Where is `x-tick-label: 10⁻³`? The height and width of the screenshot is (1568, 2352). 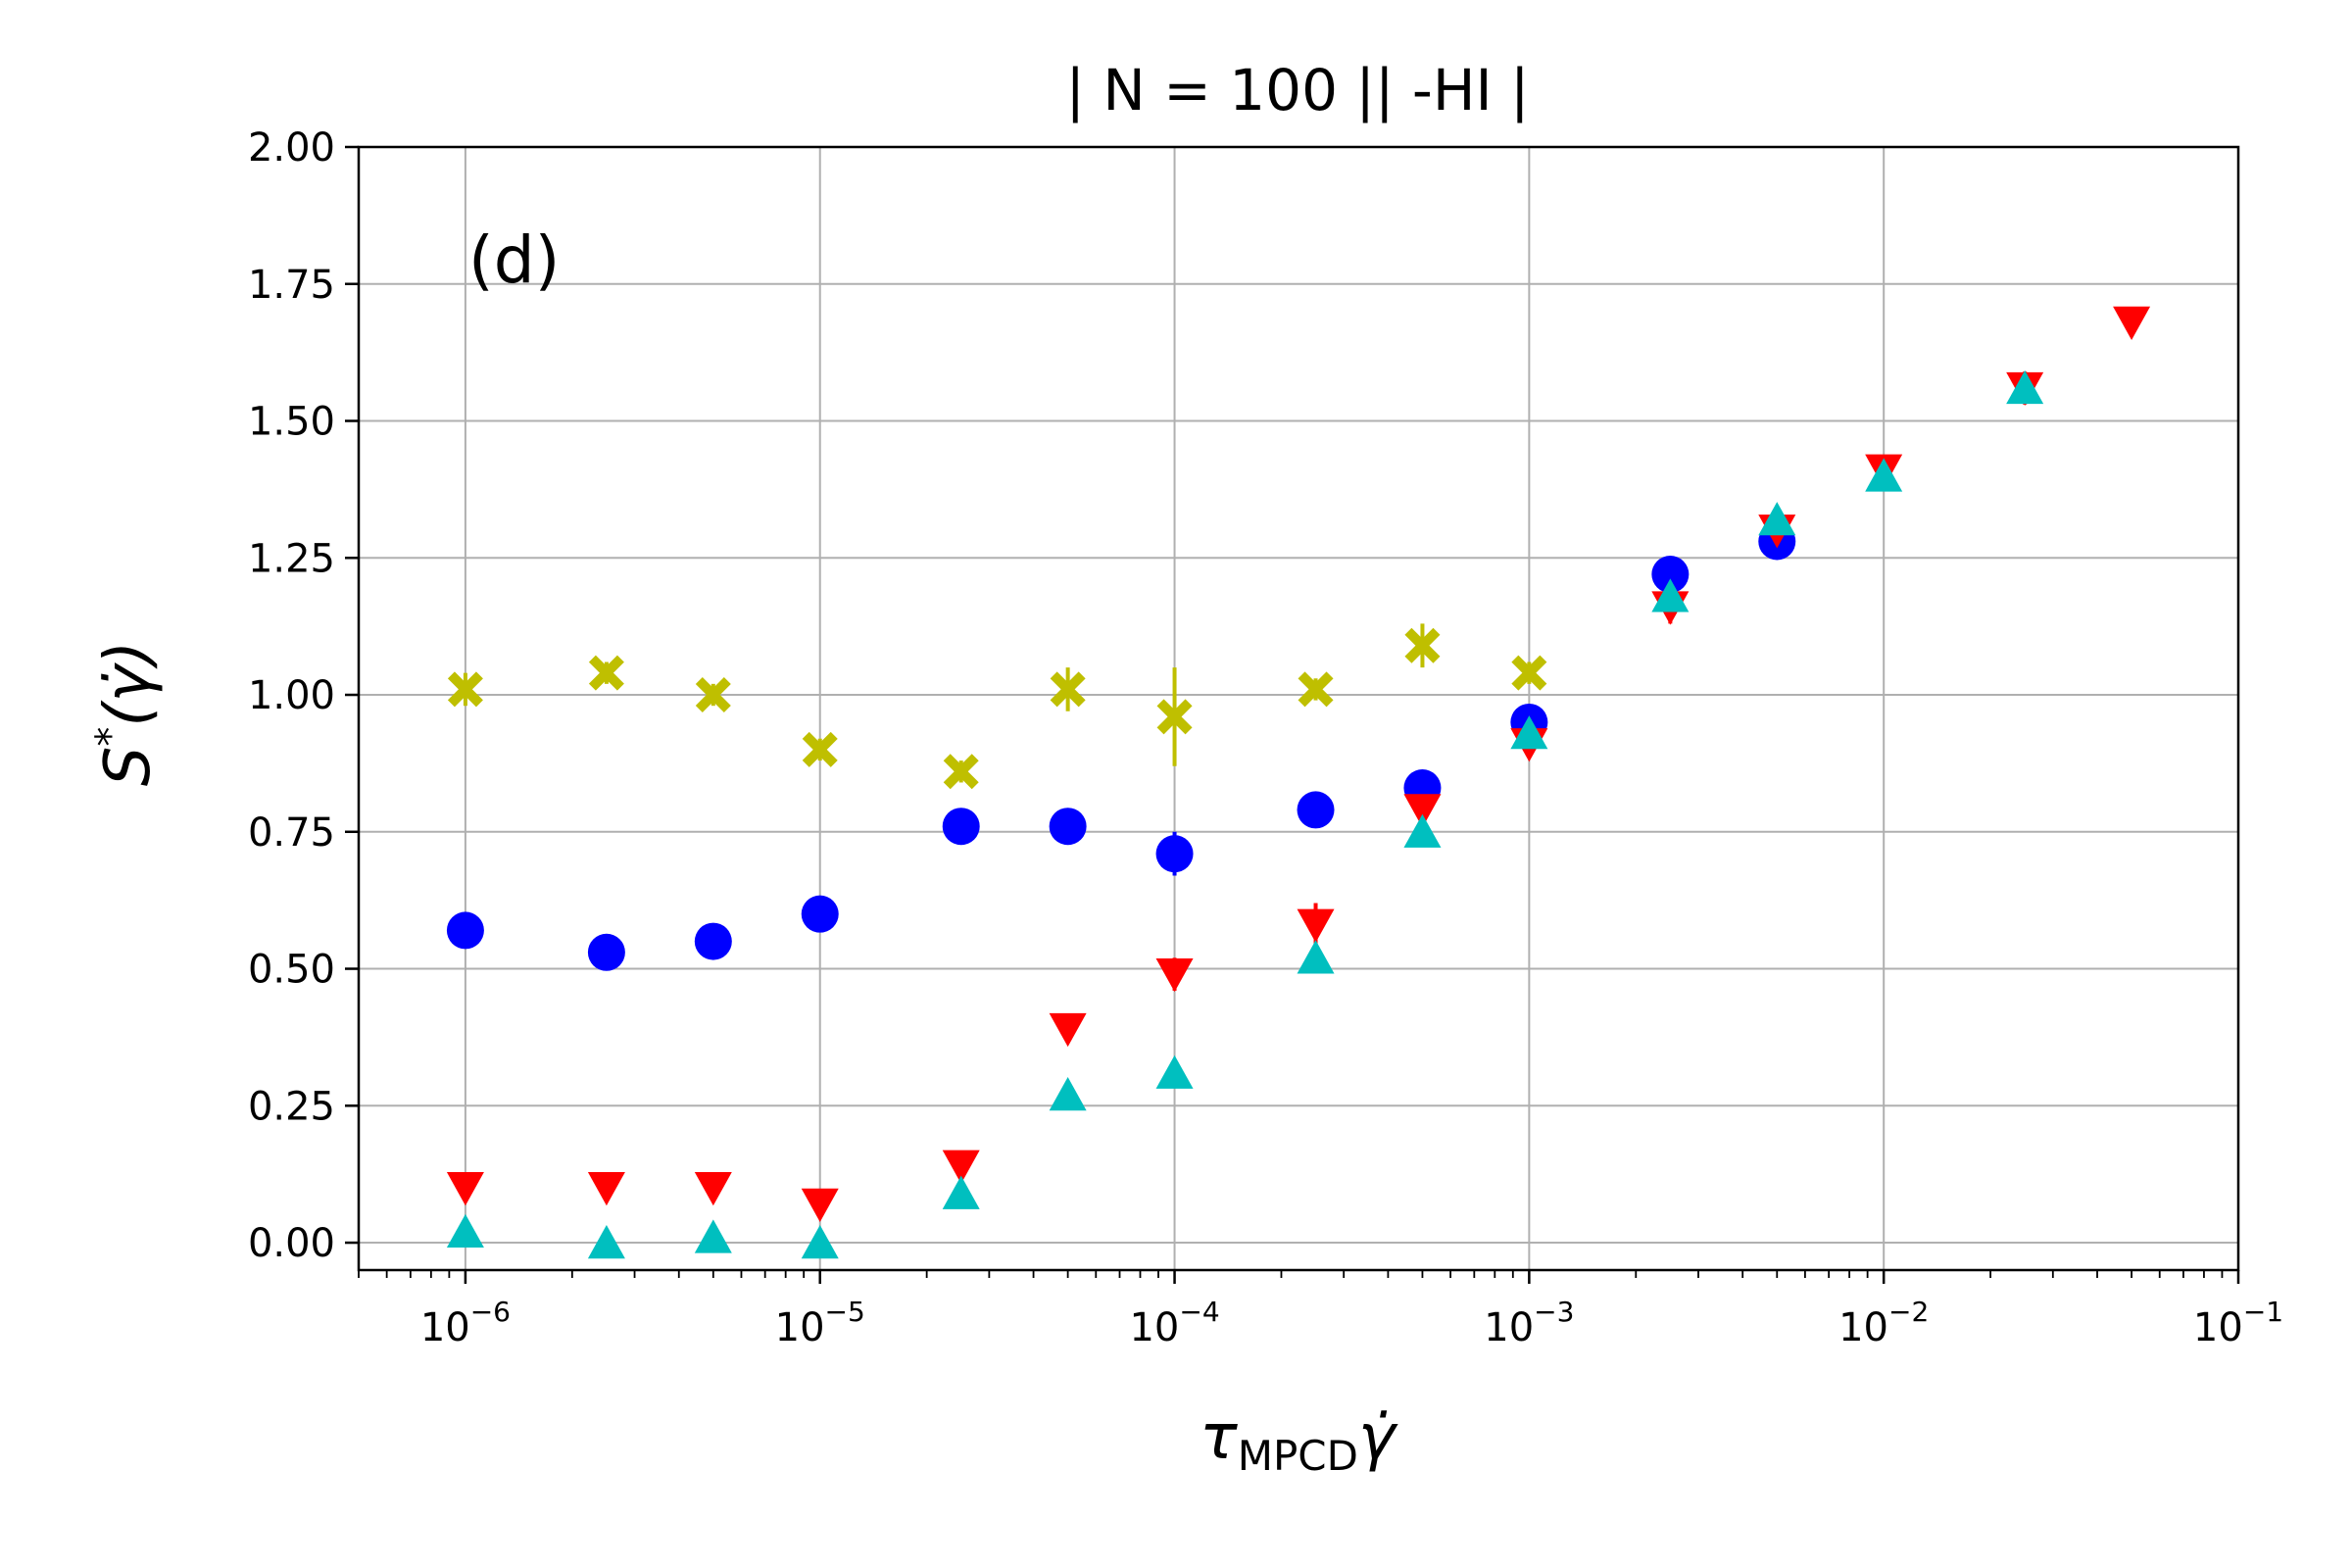 x-tick-label: 10⁻³ is located at coordinates (1529, 1323).